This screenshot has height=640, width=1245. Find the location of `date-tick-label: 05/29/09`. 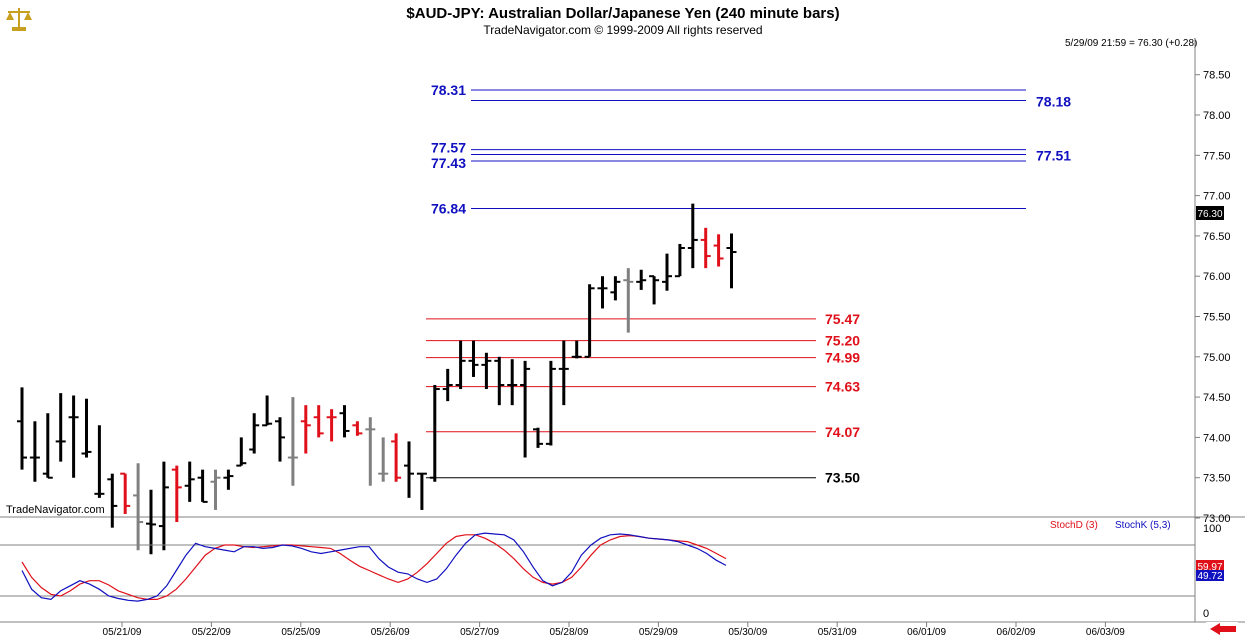

date-tick-label: 05/29/09 is located at coordinates (658, 632).